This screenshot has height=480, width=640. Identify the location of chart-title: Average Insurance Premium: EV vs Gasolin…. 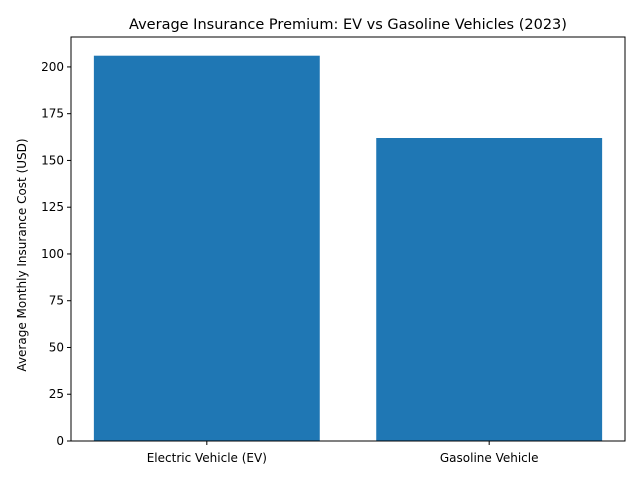
(348, 25).